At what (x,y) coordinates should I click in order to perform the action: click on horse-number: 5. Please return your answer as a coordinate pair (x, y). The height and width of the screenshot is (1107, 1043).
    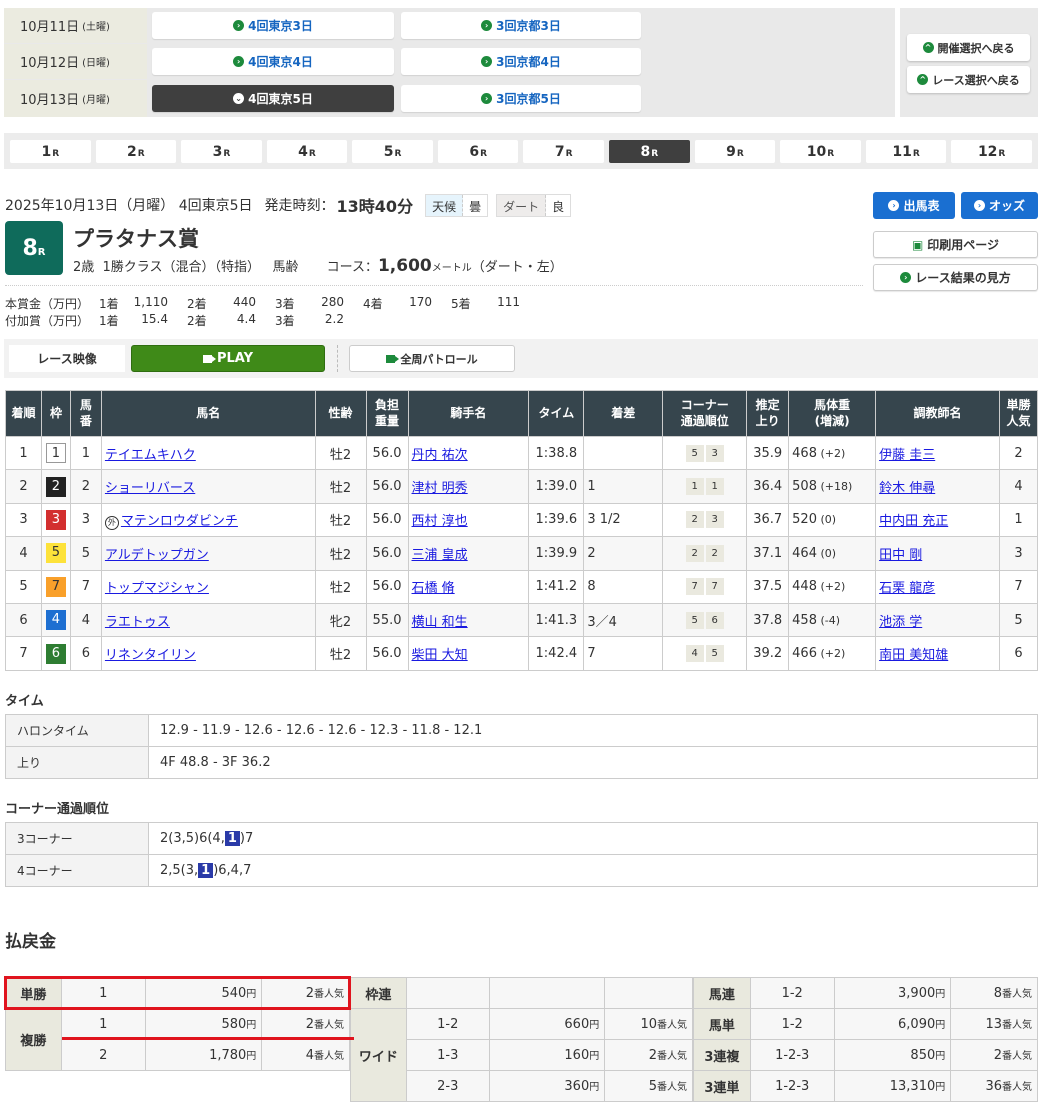
    Looking at the image, I should click on (85, 553).